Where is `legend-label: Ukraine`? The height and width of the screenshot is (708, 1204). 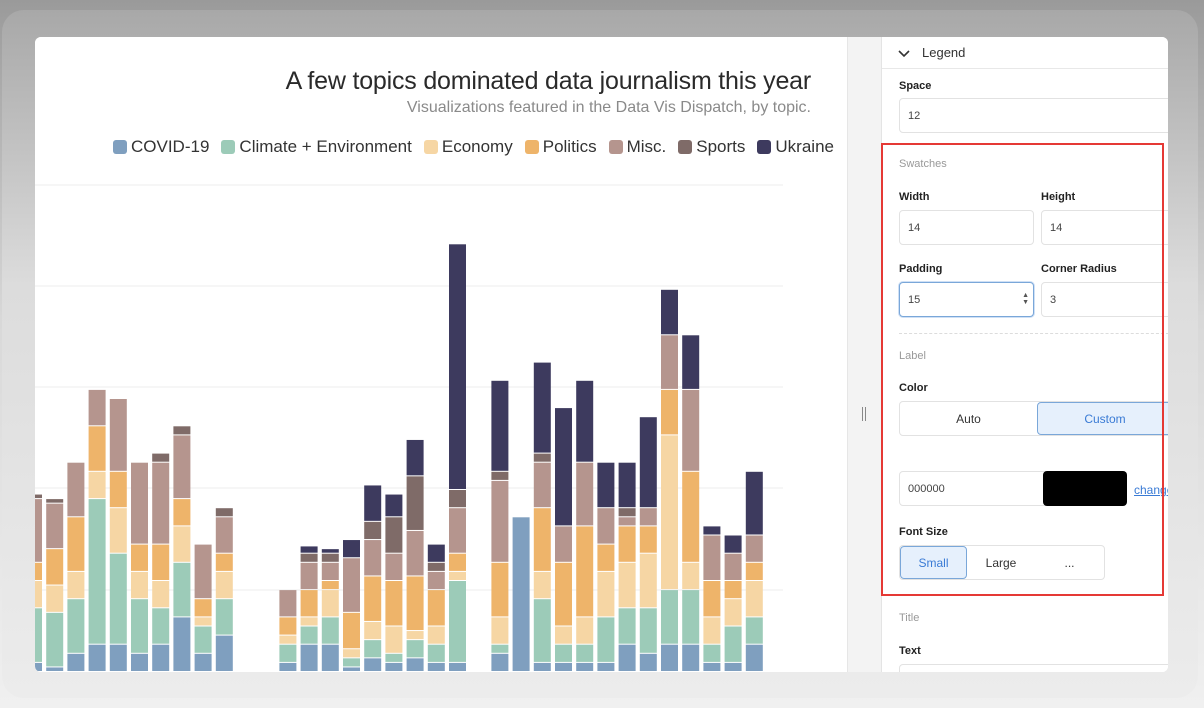
legend-label: Ukraine is located at coordinates (804, 146).